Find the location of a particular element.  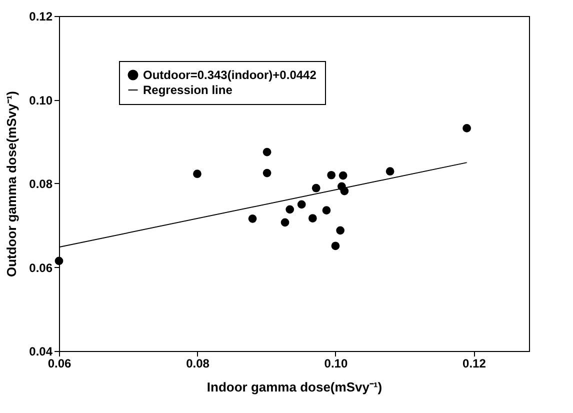

y-tick-label: 0.08 is located at coordinates (41, 184).